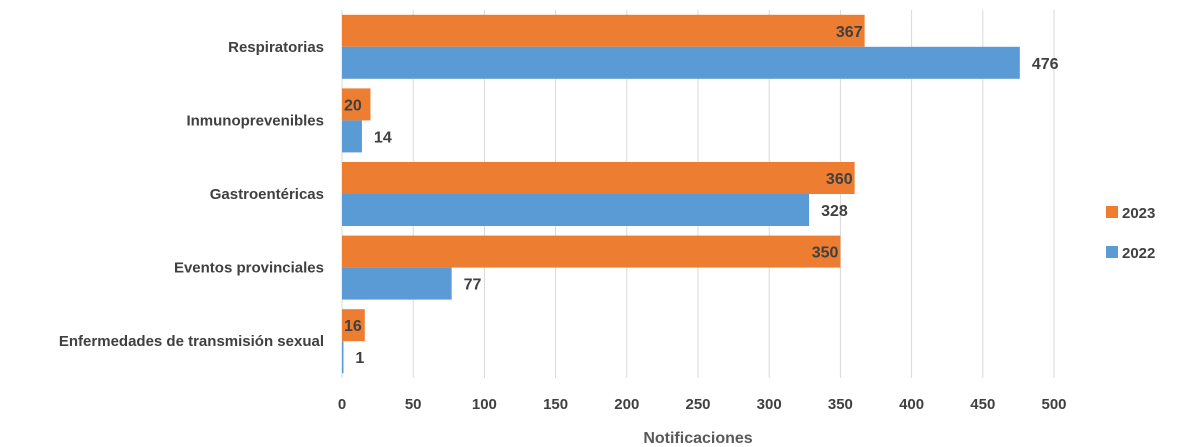  I want to click on x-tick-label: 50, so click(413, 404).